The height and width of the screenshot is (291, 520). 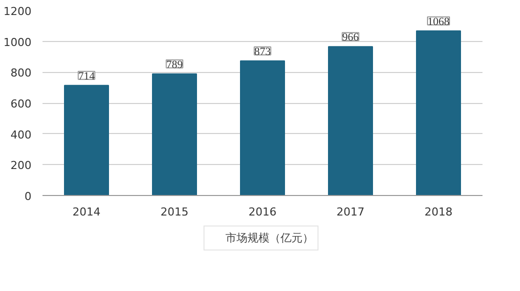 I want to click on data-label: 714, so click(x=87, y=76).